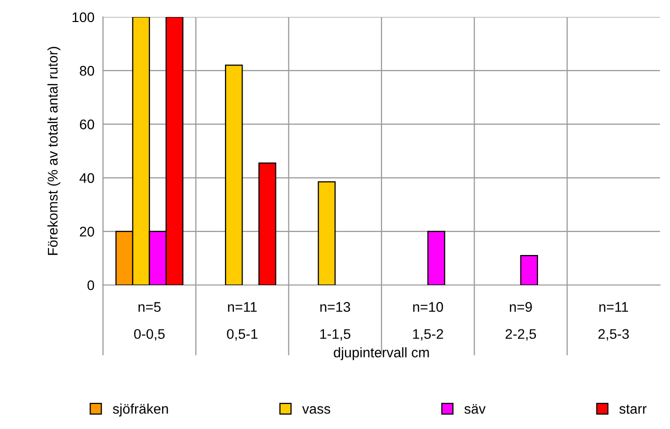 Image resolution: width=670 pixels, height=429 pixels. What do you see at coordinates (87, 71) in the screenshot?
I see `y-tick-label: 80` at bounding box center [87, 71].